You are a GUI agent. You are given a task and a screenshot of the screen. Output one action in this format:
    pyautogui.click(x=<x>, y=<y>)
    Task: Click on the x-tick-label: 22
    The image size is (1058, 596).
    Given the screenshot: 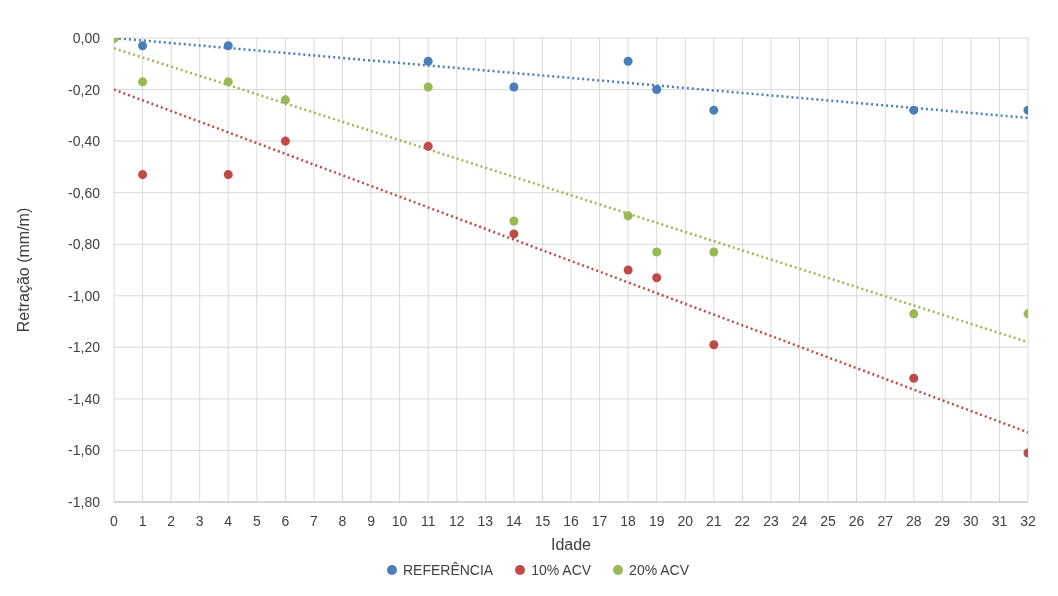 What is the action you would take?
    pyautogui.click(x=742, y=520)
    